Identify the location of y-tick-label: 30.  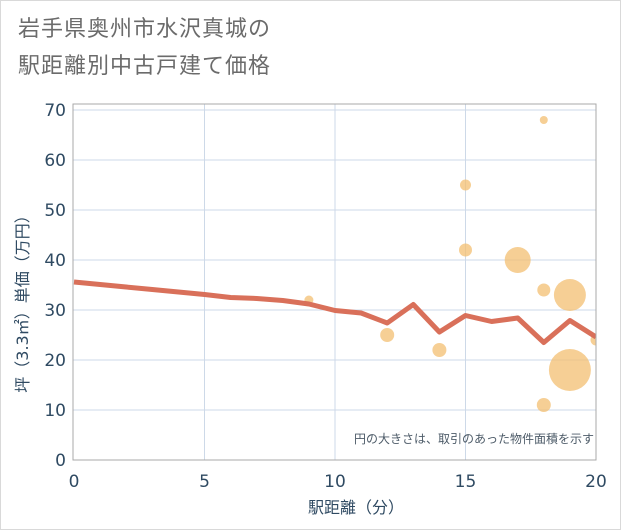
(55, 311).